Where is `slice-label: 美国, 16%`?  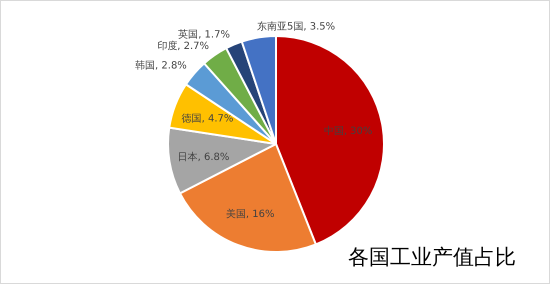 slice-label: 美国, 16% is located at coordinates (250, 214).